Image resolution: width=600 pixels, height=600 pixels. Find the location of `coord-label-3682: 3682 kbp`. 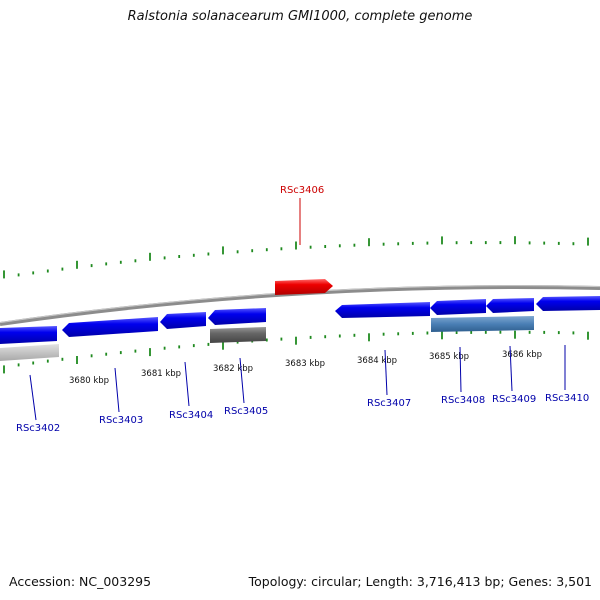

coord-label-3682: 3682 kbp is located at coordinates (233, 369).